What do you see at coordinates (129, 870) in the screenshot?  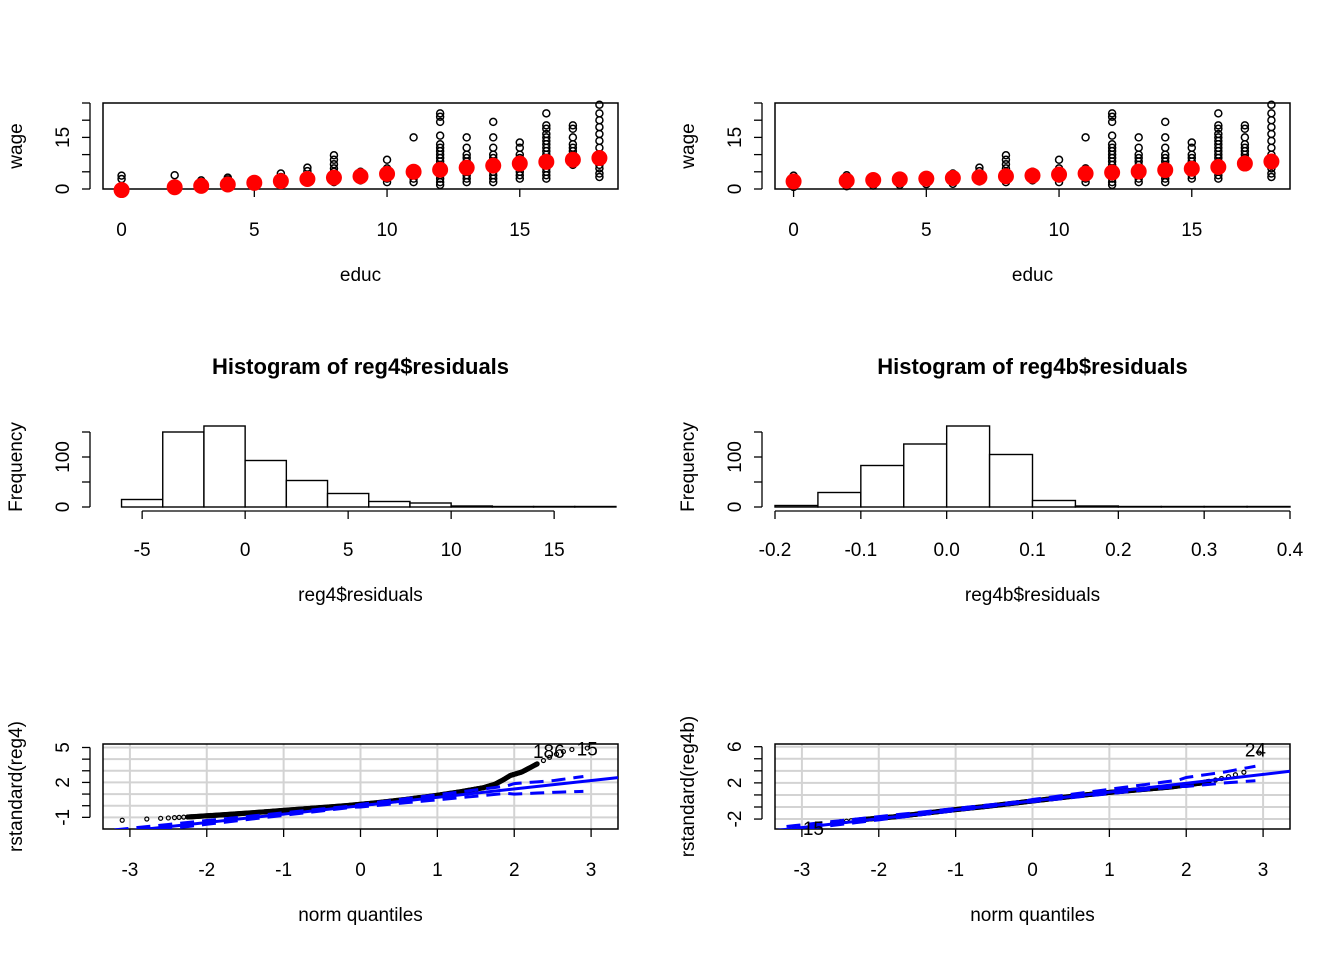 I see `x-tick-label: -3` at bounding box center [129, 870].